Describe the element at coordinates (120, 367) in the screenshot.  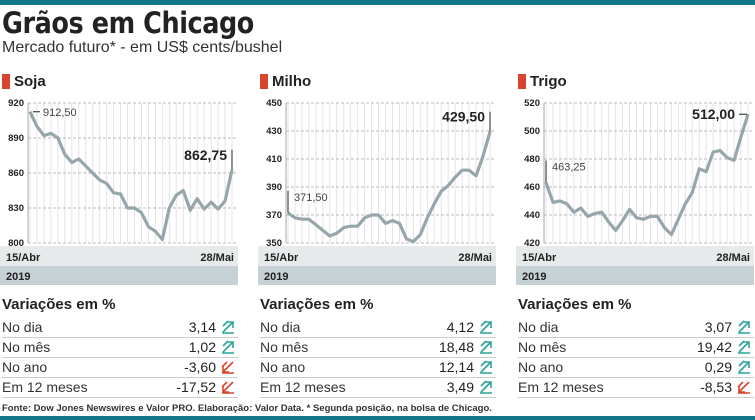
I see `variation-row: No ano -3,60` at that location.